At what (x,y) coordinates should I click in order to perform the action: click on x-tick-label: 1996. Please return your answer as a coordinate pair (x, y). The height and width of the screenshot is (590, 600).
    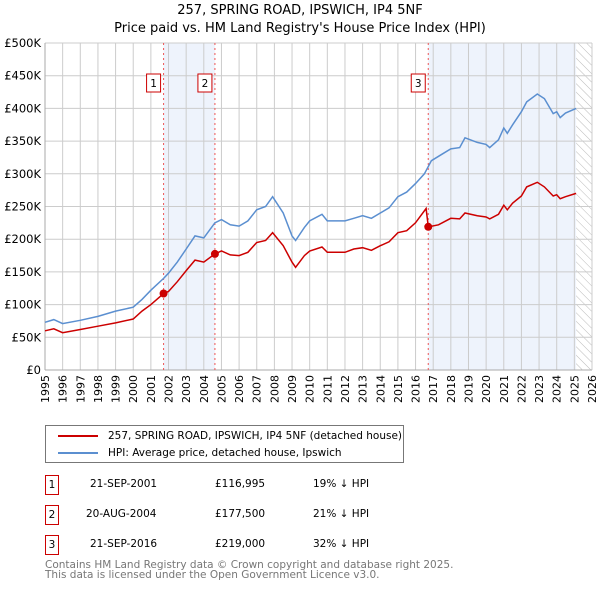
    Looking at the image, I should click on (63, 389).